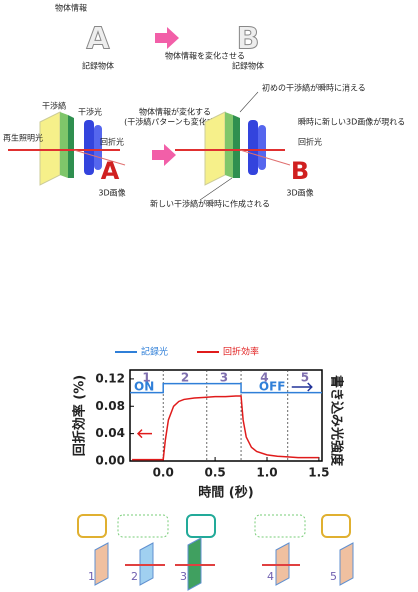  Describe the element at coordinates (215, 552) in the screenshot. I see `bottom-schematic: 1 2 3 4 5` at that location.